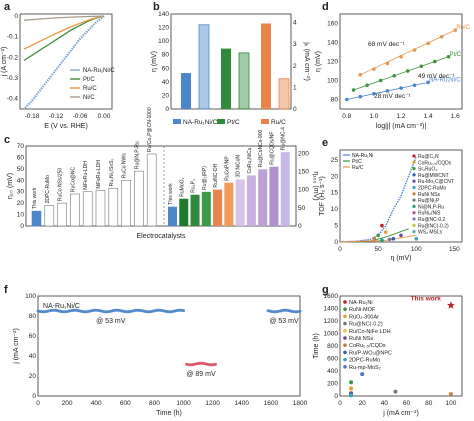 The width and height of the screenshot is (474, 421). I want to click on panel-e-xtick: 100, so click(416, 249).